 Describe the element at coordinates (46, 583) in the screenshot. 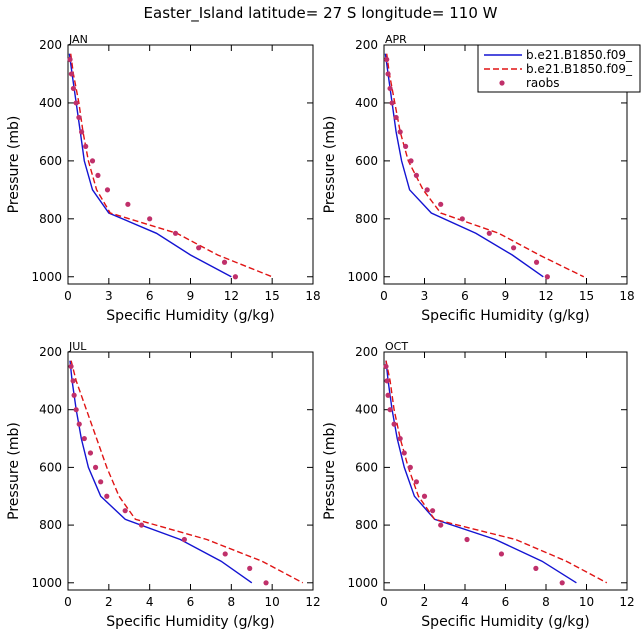

I see `y-tick-label: 1000` at that location.